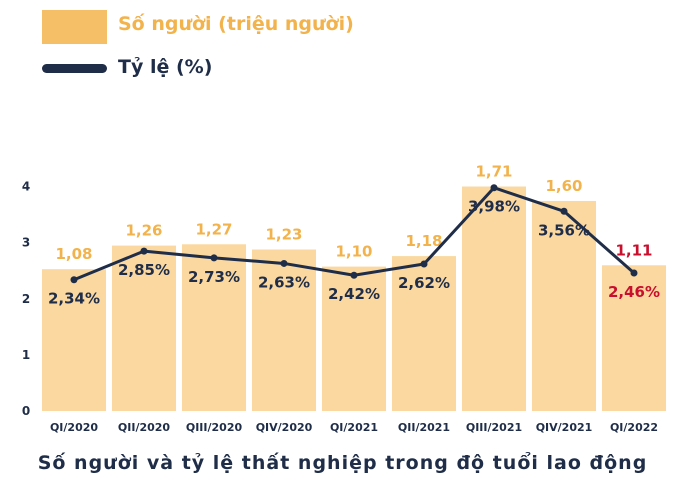 The height and width of the screenshot is (487, 685). I want to click on rate-value-label: 3,98%, so click(494, 207).